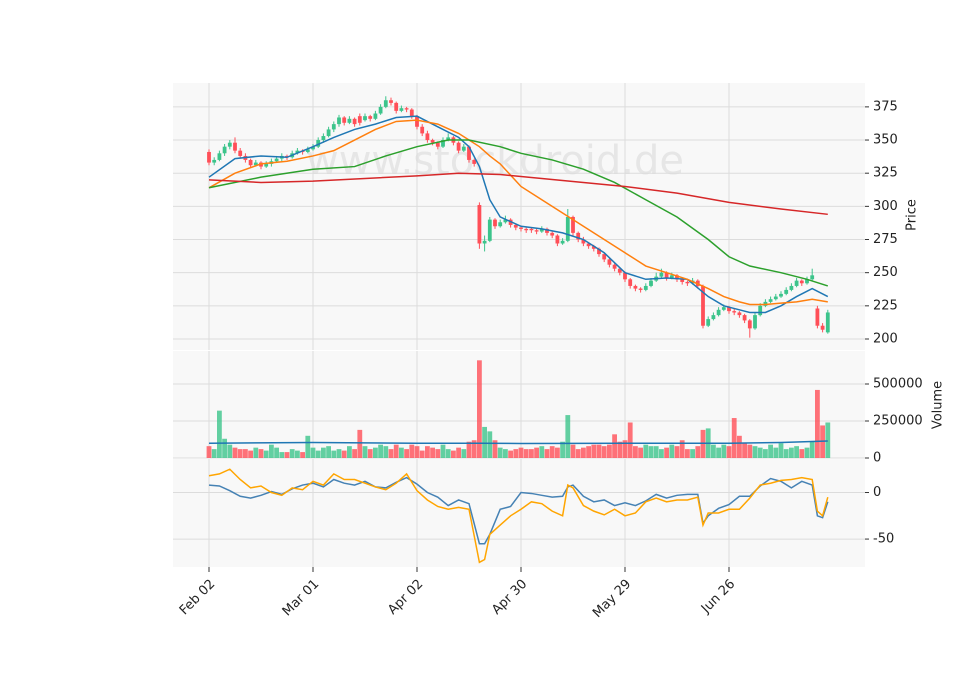 This screenshot has width=960, height=690. What do you see at coordinates (519, 404) in the screenshot?
I see `volume-panel` at bounding box center [519, 404].